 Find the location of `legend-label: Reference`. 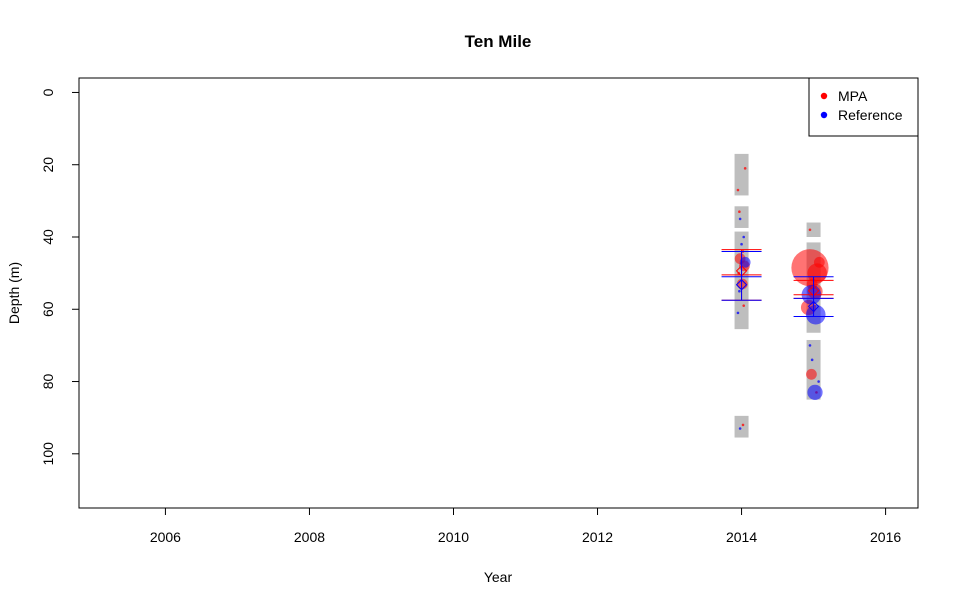

legend-label: Reference is located at coordinates (870, 115).